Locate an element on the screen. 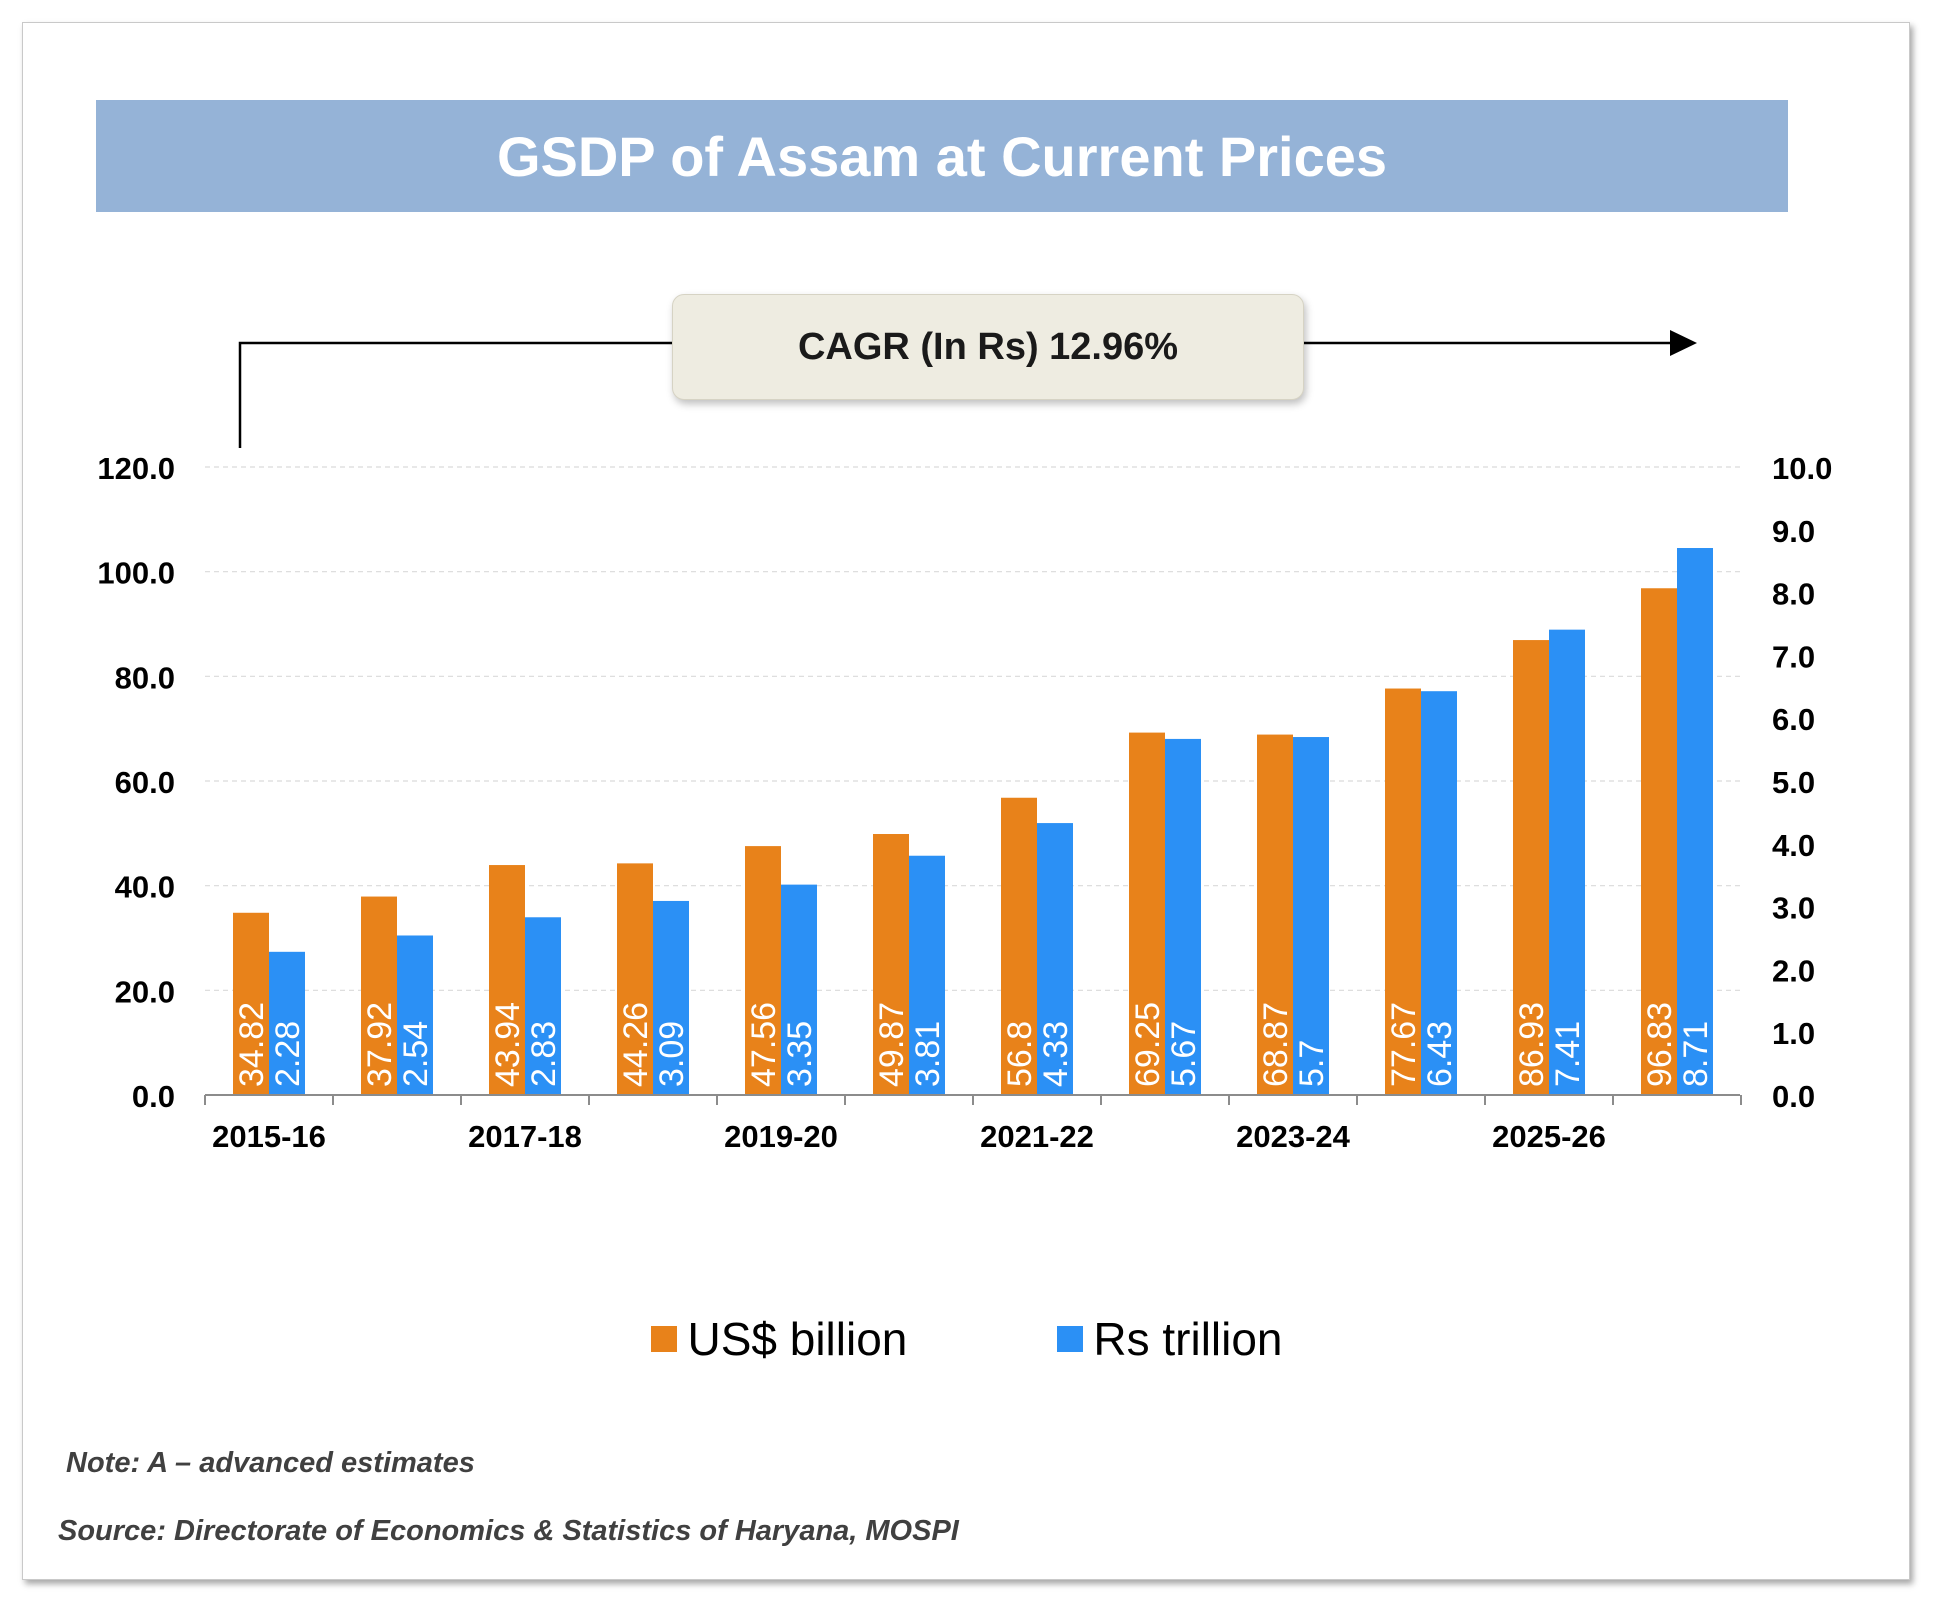 This screenshot has height=1602, width=1934. legend-swatch-rs is located at coordinates (1070, 1339).